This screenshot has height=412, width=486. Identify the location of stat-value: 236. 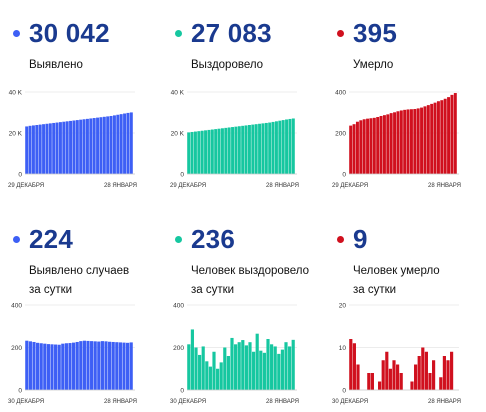
(213, 239).